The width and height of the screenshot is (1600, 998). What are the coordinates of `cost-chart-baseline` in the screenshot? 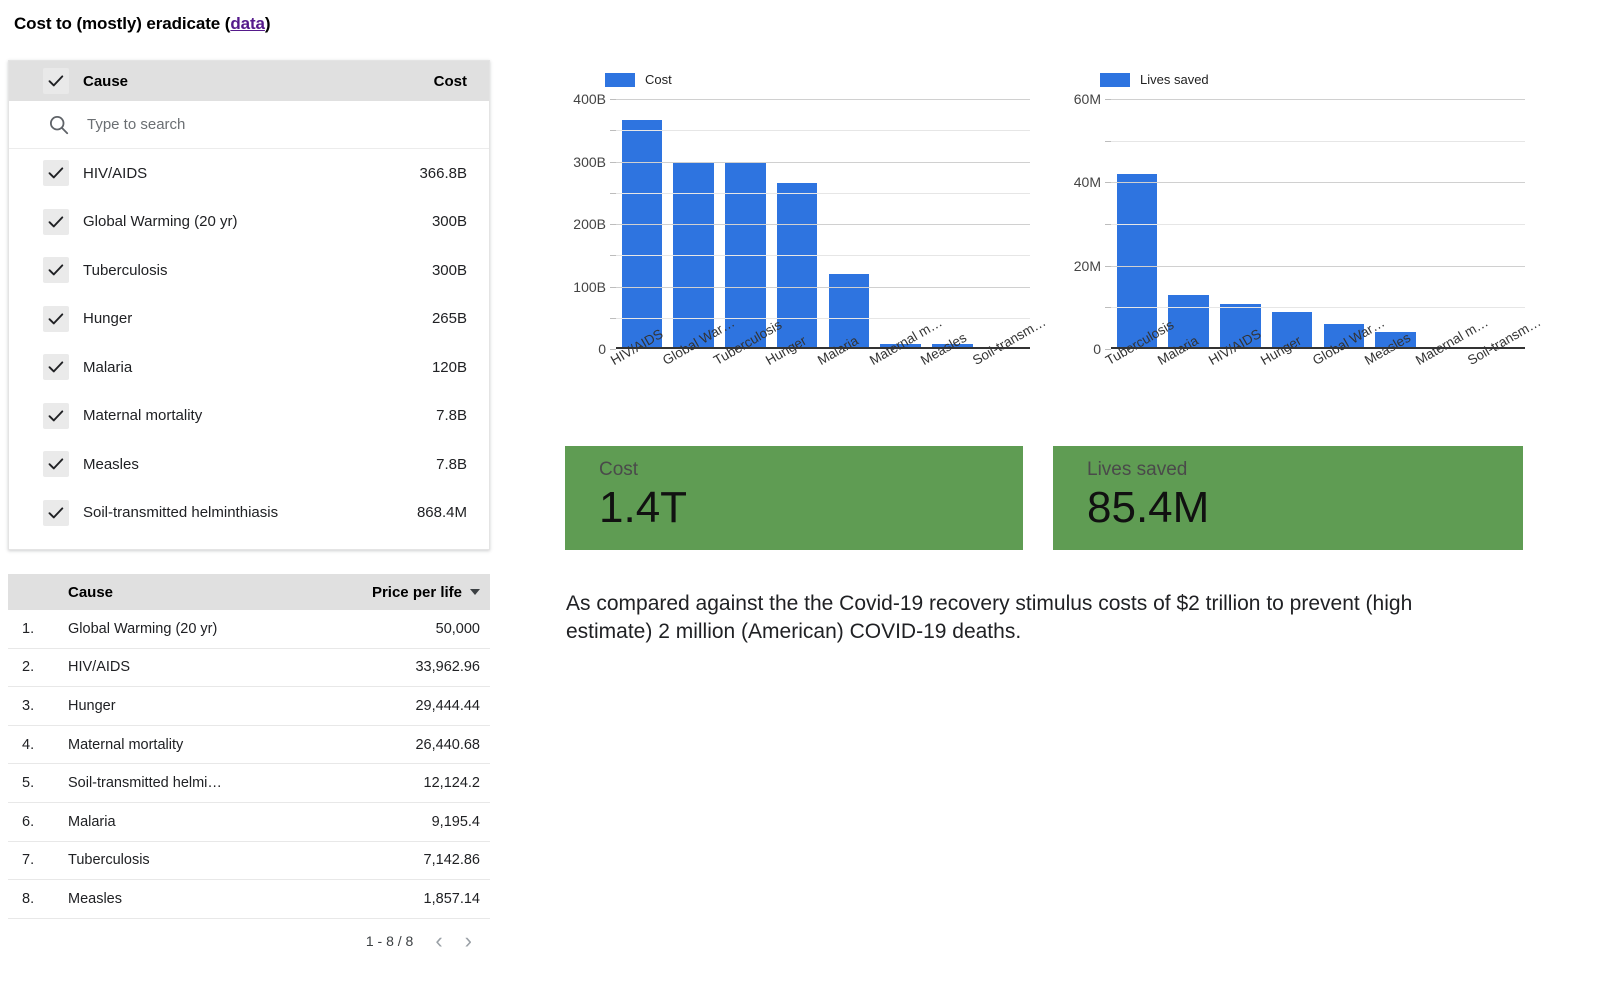 It's located at (823, 348).